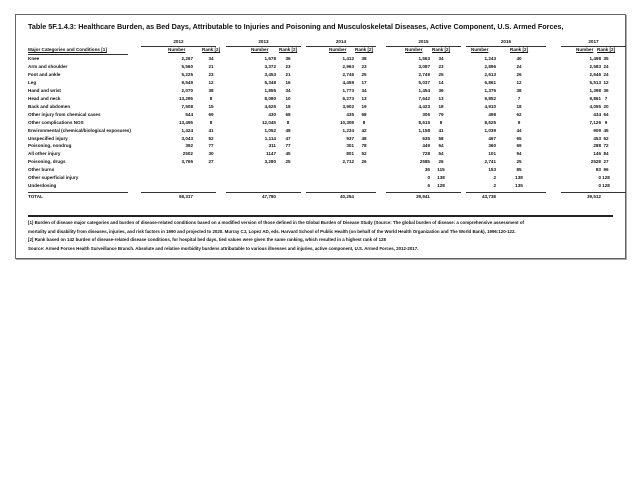 The width and height of the screenshot is (640, 494). Describe the element at coordinates (506, 43) in the screenshot. I see `year-header: 2016` at that location.